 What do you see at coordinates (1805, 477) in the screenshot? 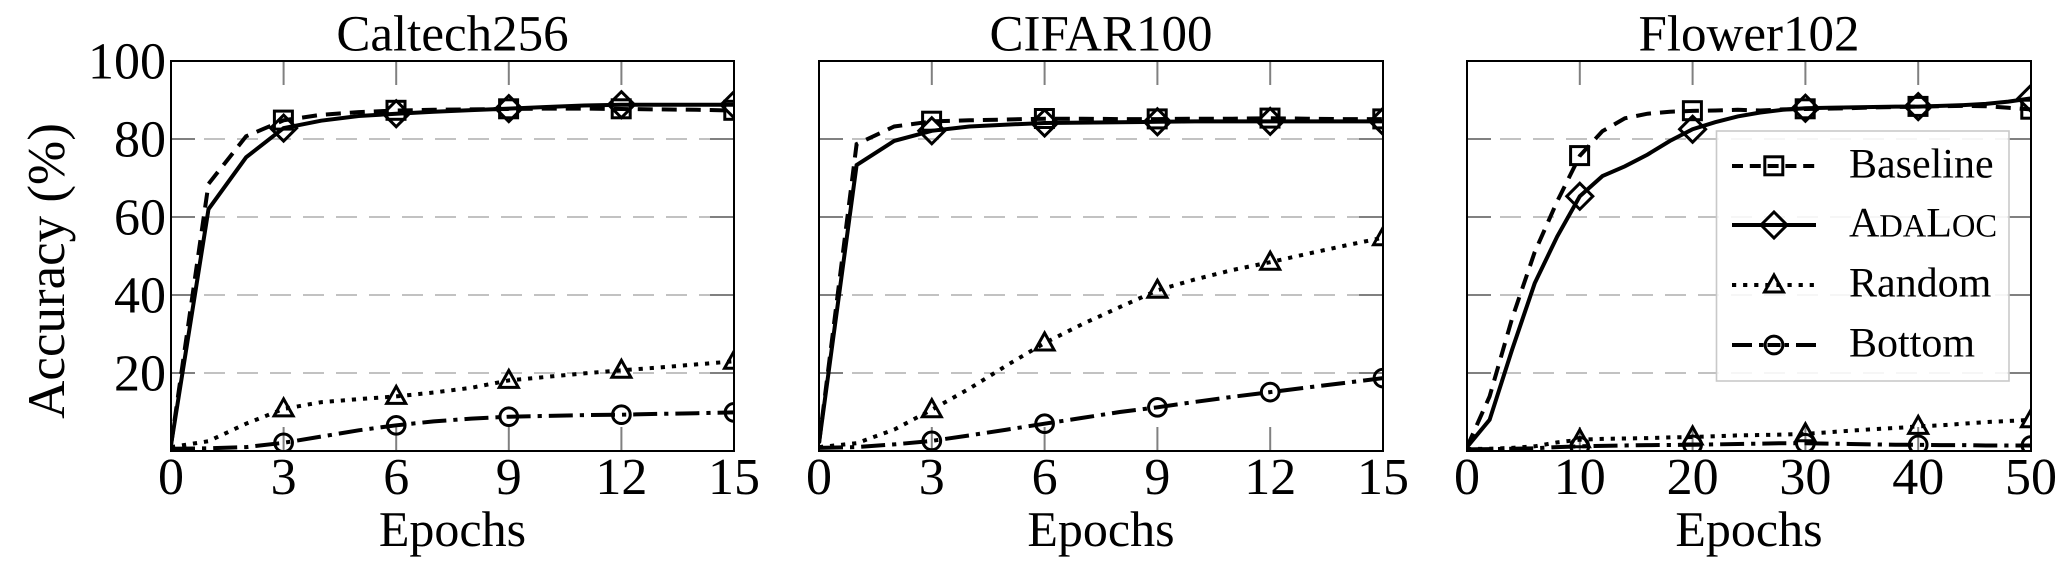
I see `svg-text: 30` at bounding box center [1805, 477].